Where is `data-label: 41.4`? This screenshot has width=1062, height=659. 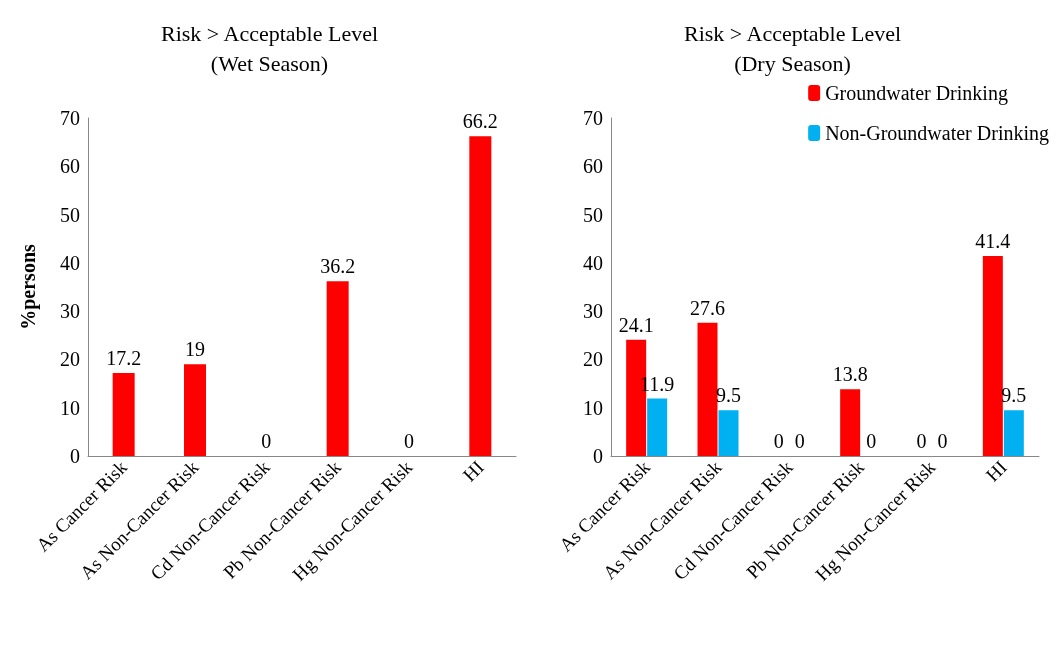
data-label: 41.4 is located at coordinates (993, 241).